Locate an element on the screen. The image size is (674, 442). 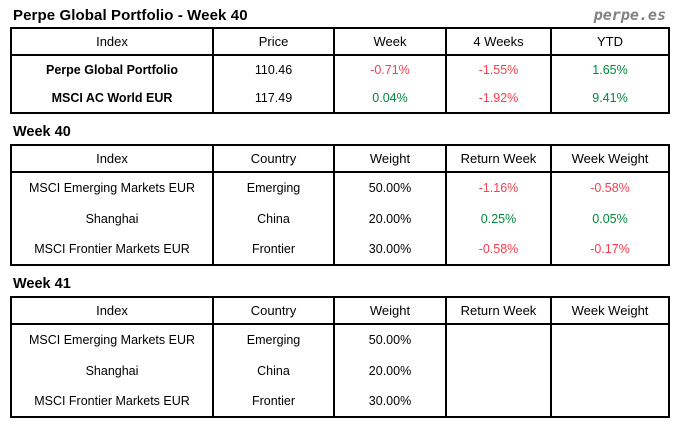
column-header-week: Week is located at coordinates (389, 41).